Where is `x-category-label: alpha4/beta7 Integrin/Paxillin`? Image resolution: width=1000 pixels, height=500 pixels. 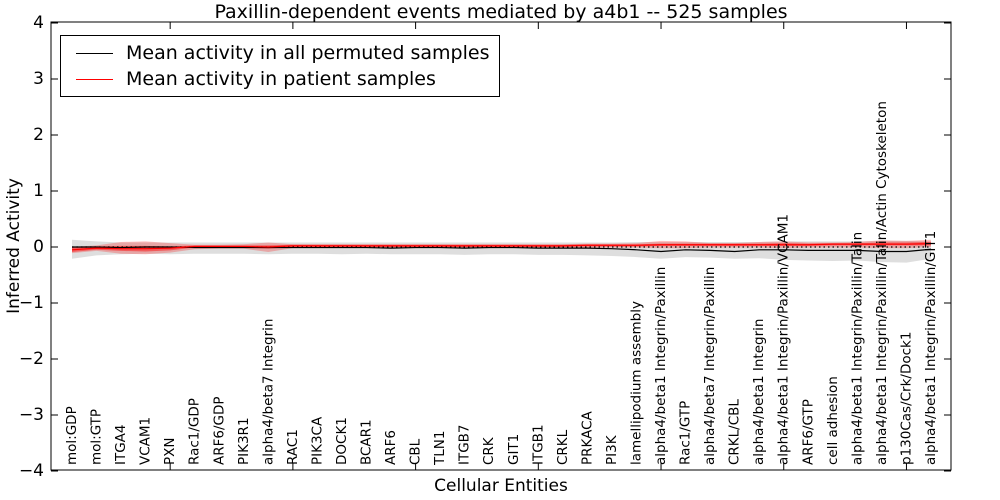
x-category-label: alpha4/beta7 Integrin/Paxillin is located at coordinates (710, 366).